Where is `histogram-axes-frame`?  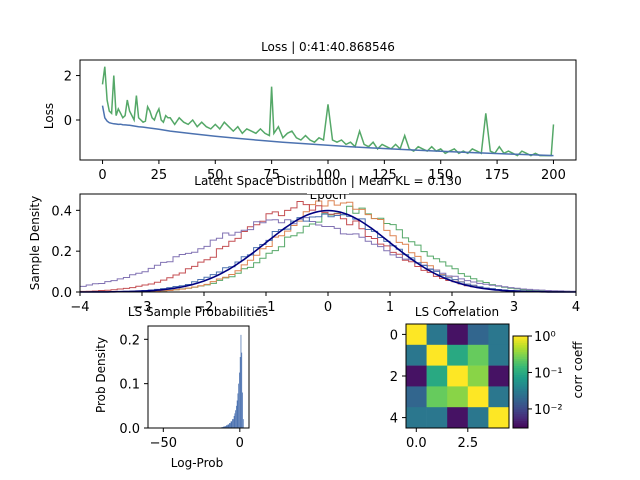 histogram-axes-frame is located at coordinates (198, 377).